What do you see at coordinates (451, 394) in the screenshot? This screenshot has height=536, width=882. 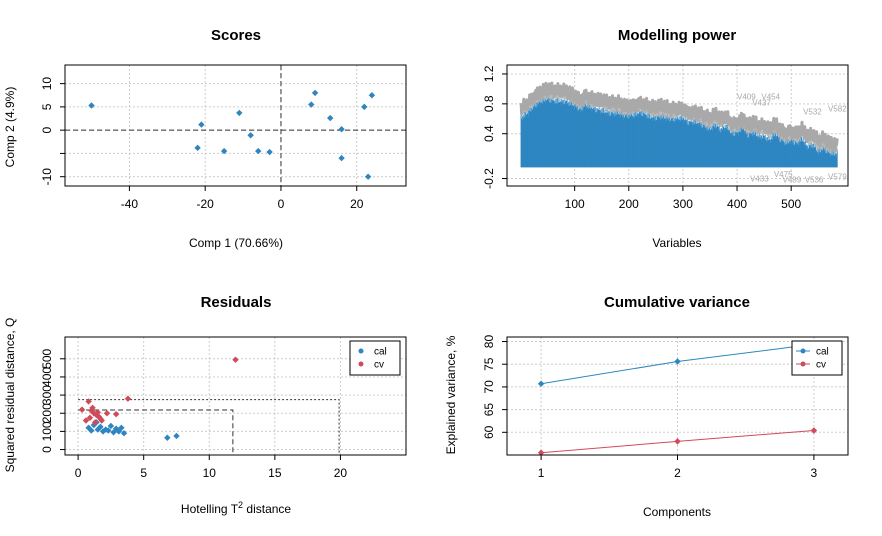 I see `cumulative-variance-ylabel: Explained variance, %` at bounding box center [451, 394].